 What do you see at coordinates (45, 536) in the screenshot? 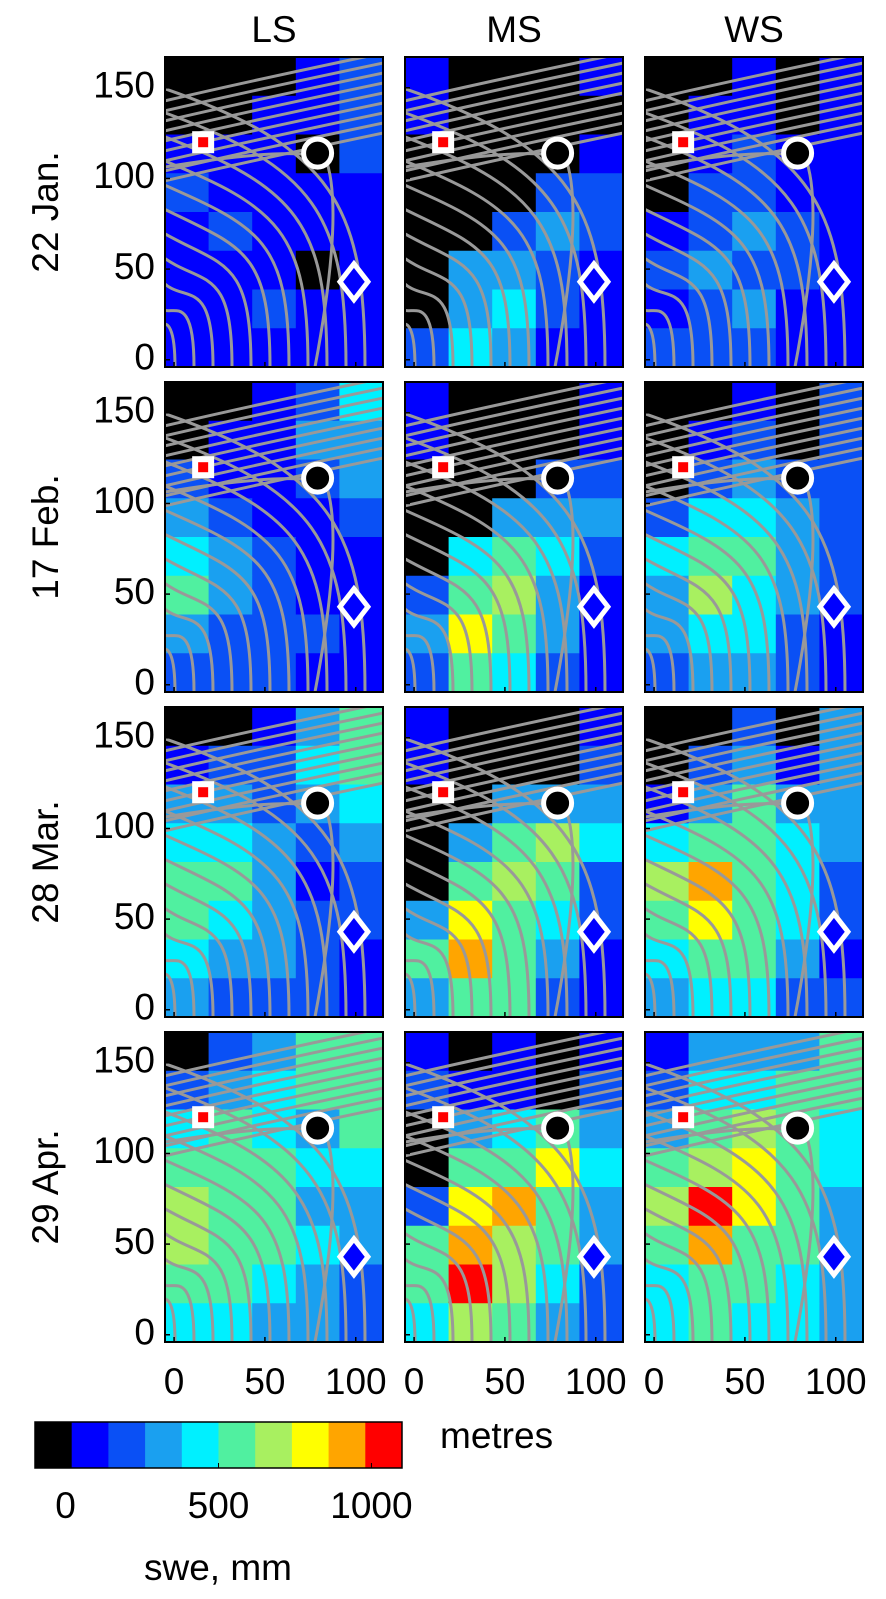
I see `row-label: 17 Feb.` at bounding box center [45, 536].